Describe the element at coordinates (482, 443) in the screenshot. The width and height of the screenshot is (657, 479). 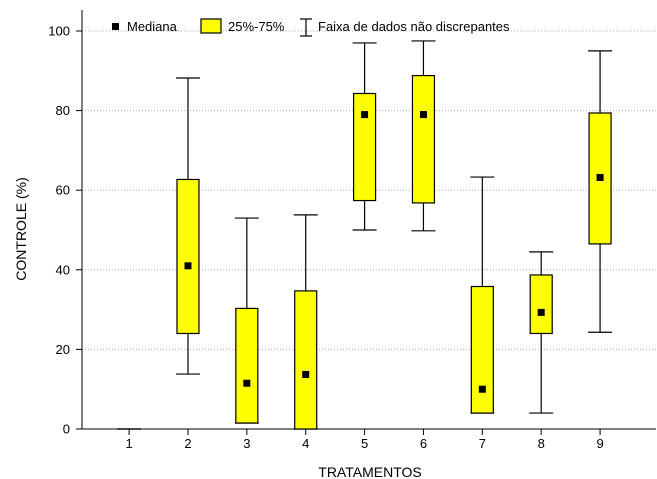
I see `x-tick-label: 7` at that location.